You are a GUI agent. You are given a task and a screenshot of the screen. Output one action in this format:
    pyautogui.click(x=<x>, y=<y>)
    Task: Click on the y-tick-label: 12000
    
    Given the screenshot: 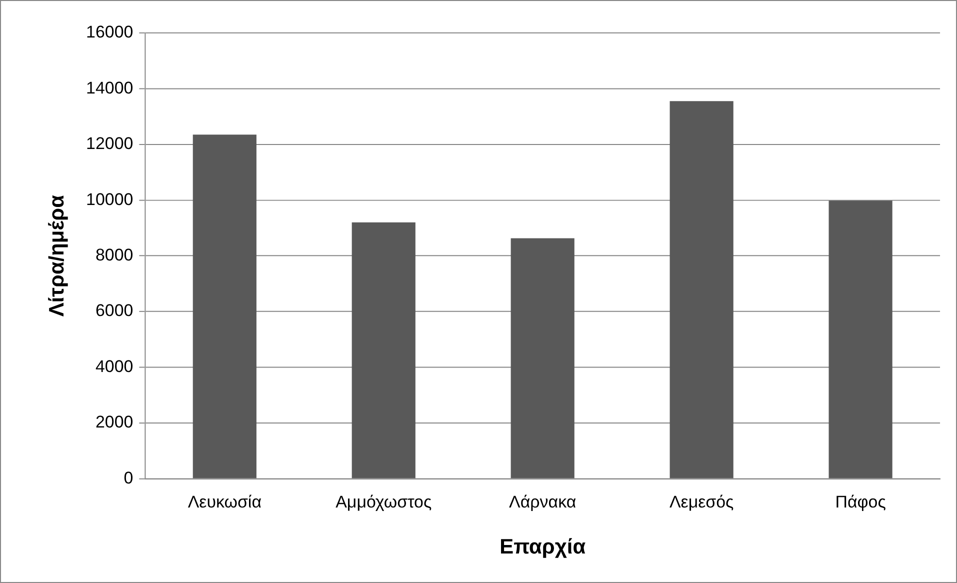 What is the action you would take?
    pyautogui.click(x=110, y=144)
    